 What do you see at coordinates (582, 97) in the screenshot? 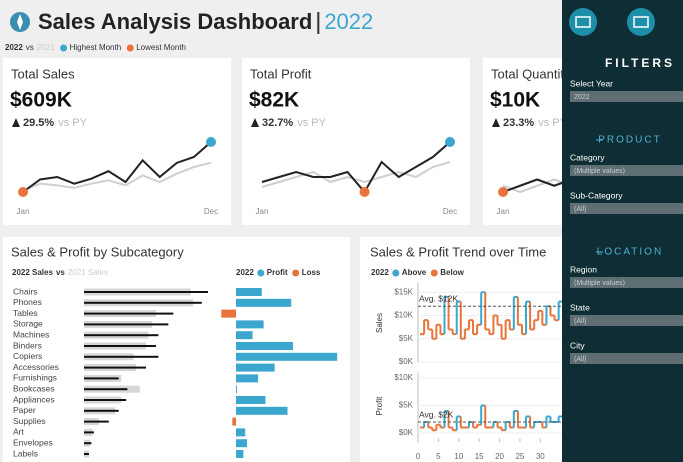
I see `filter-value: 2022` at bounding box center [582, 97].